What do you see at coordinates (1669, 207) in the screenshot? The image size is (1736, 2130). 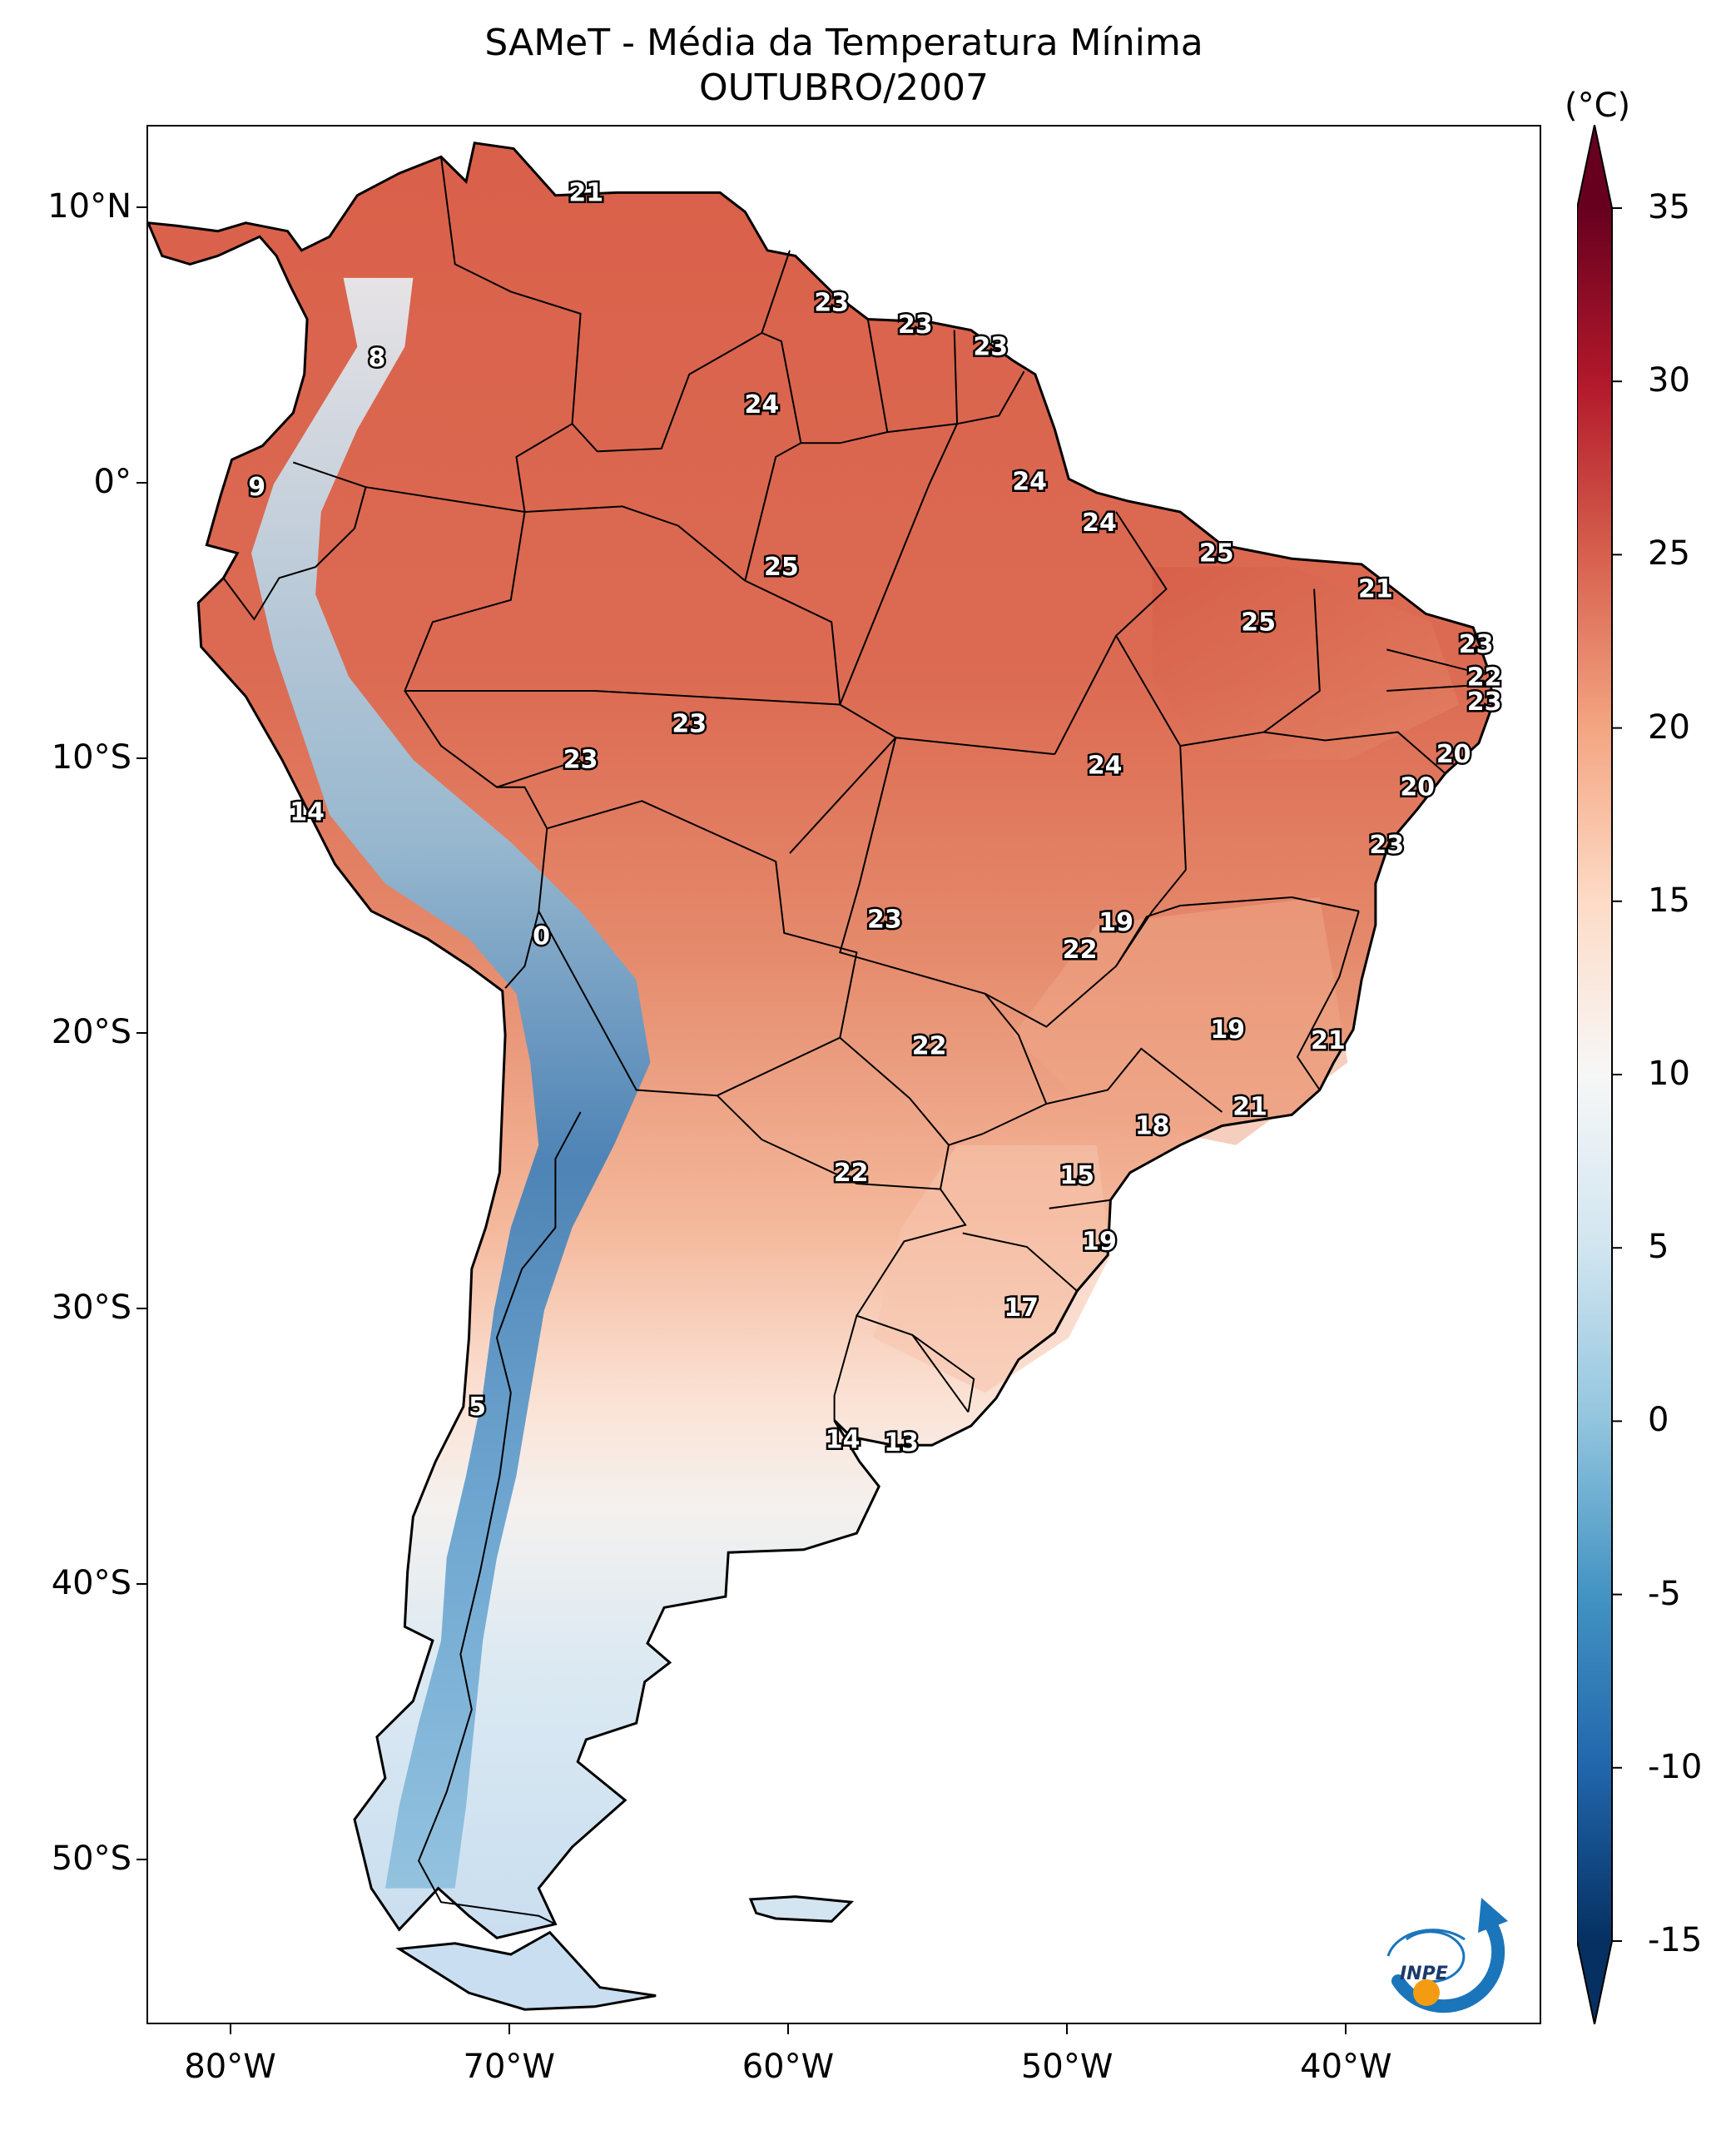 I see `colorbar-tick-label: 35` at bounding box center [1669, 207].